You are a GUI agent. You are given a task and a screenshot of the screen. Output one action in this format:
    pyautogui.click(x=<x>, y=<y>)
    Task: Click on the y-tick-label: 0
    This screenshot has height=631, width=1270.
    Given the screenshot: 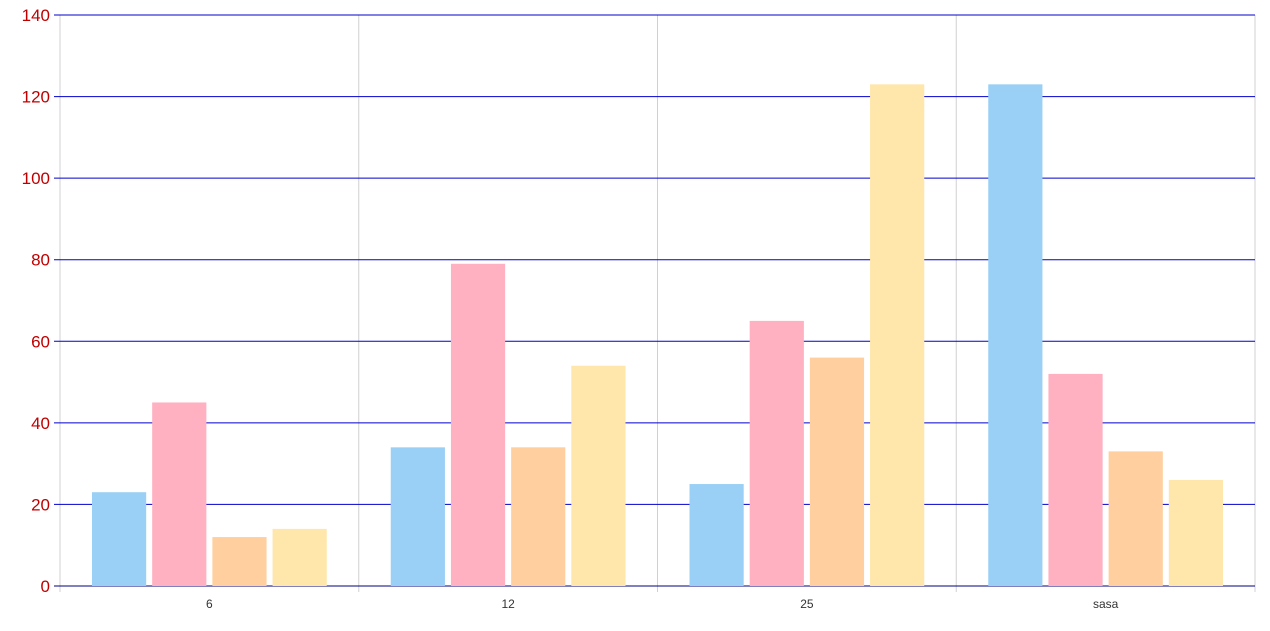 What is the action you would take?
    pyautogui.click(x=45, y=586)
    